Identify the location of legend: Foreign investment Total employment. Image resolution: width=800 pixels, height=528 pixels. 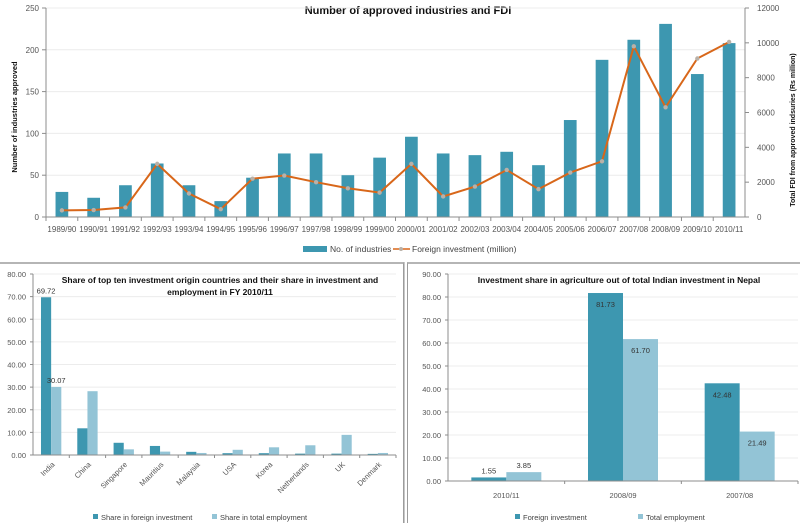
(610, 517).